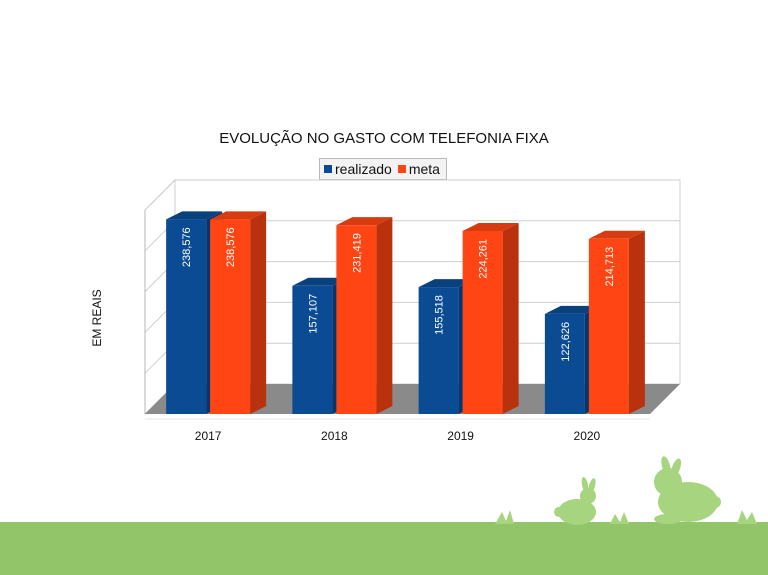  What do you see at coordinates (160, 195) in the screenshot?
I see `gridline` at bounding box center [160, 195].